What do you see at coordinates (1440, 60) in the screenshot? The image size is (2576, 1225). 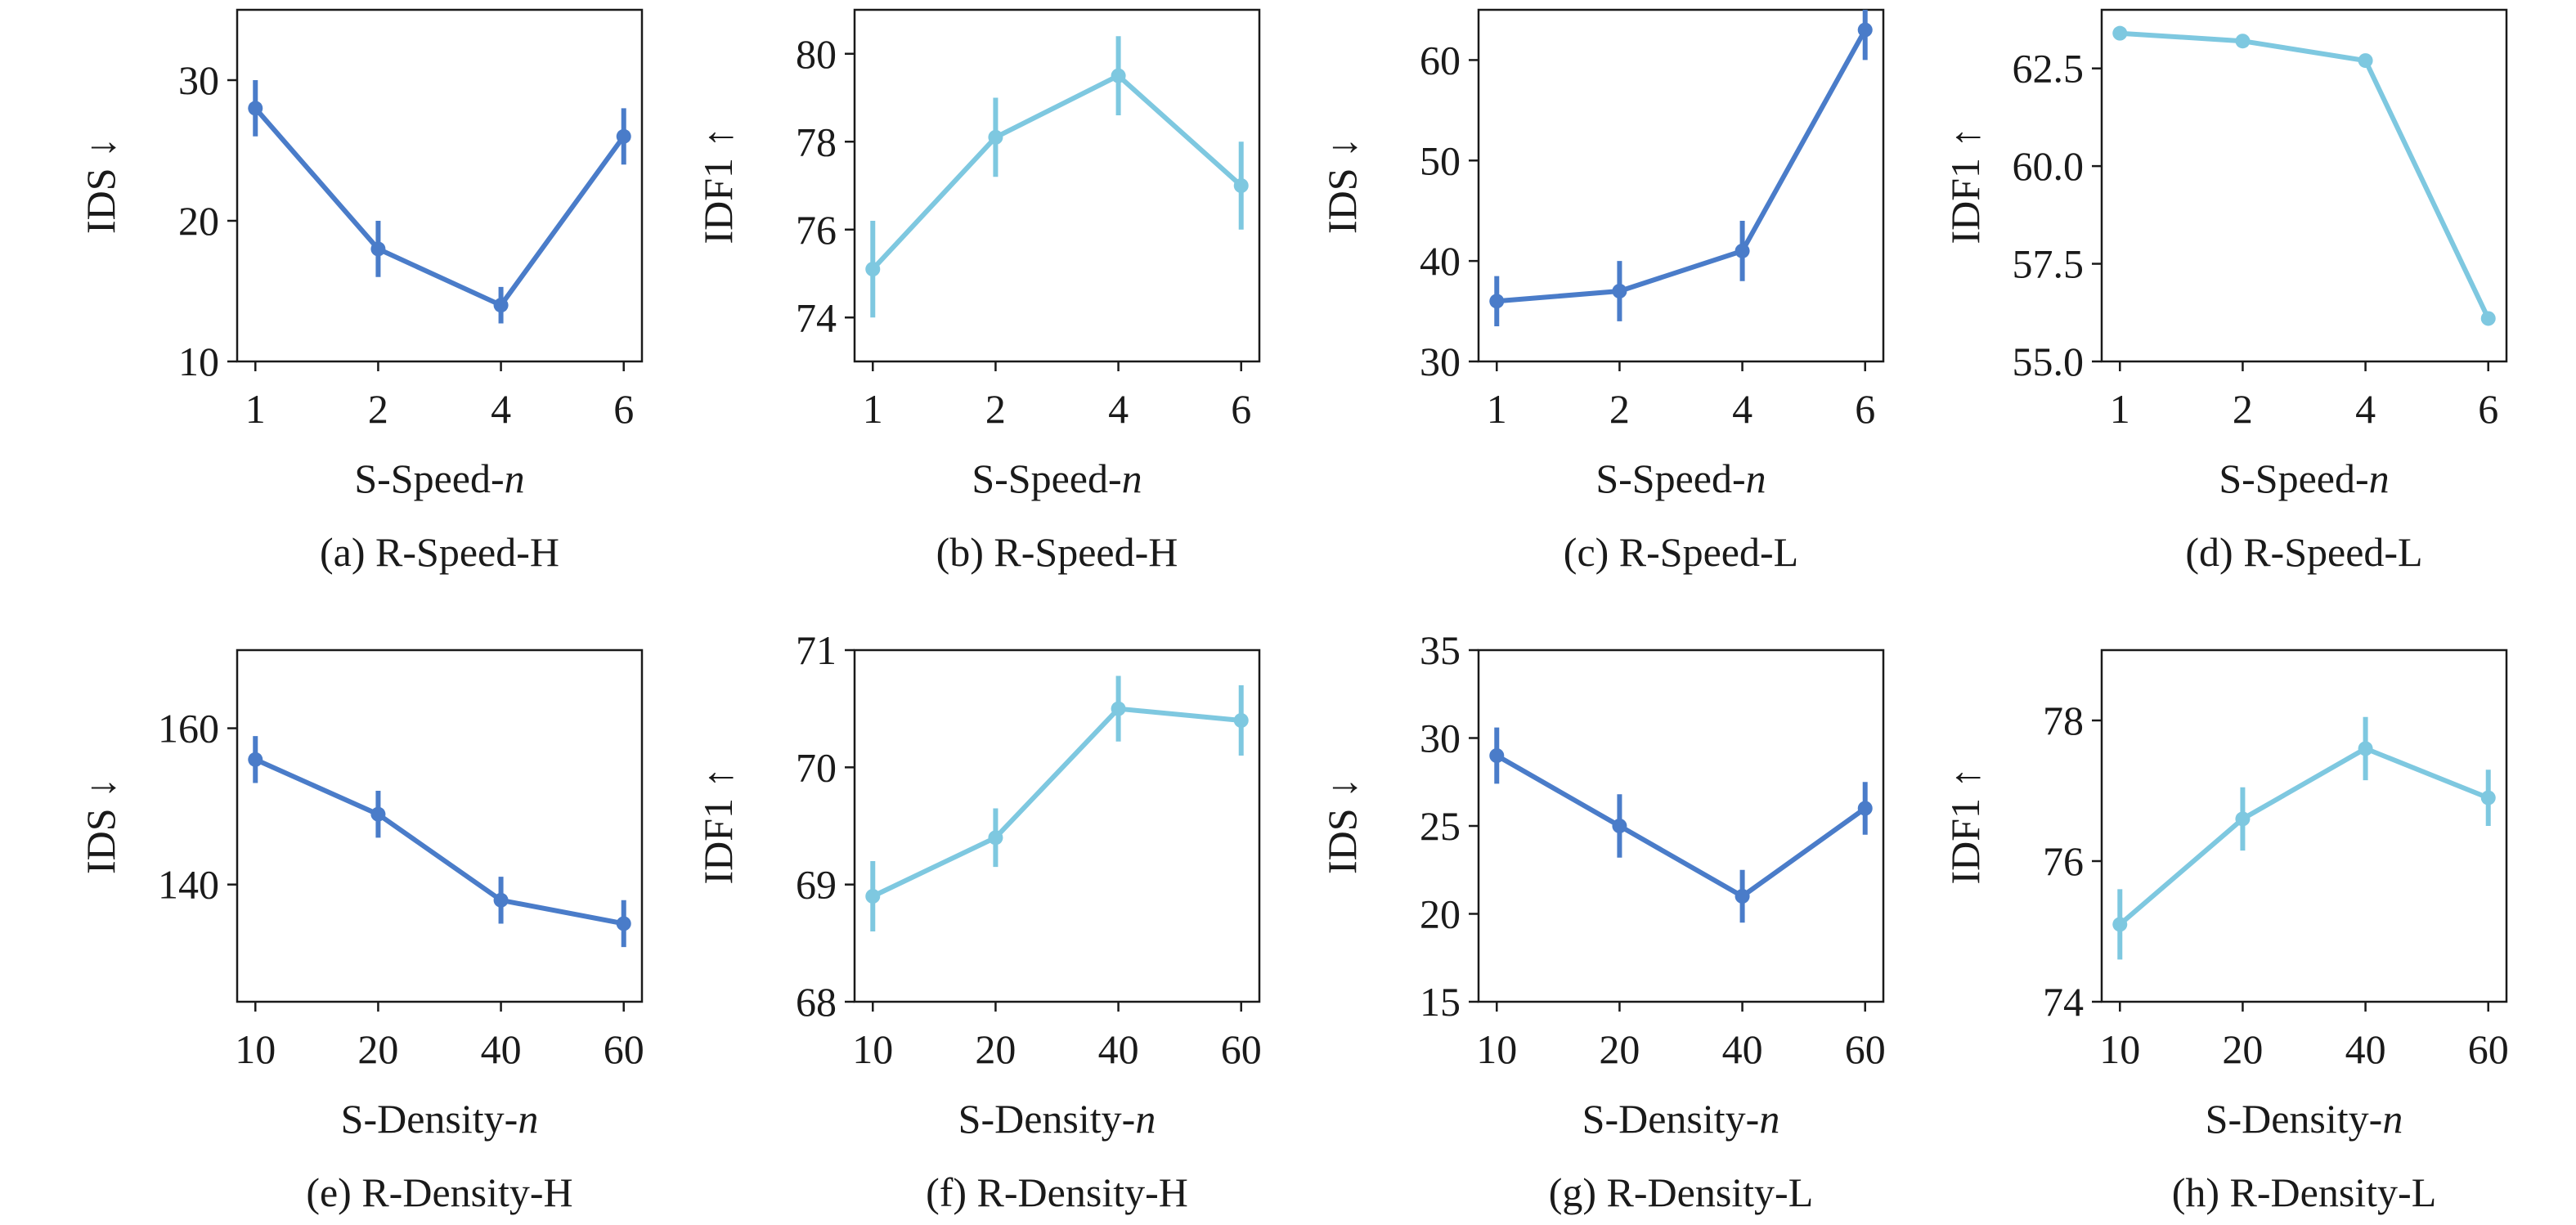 I see `y-tick-label: 60` at bounding box center [1440, 60].